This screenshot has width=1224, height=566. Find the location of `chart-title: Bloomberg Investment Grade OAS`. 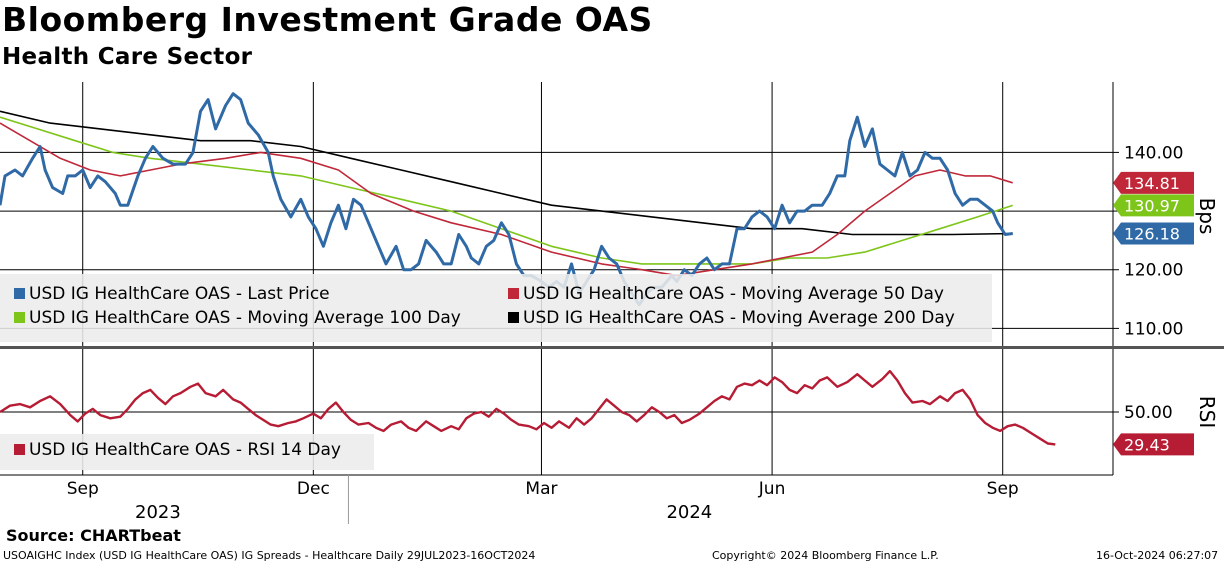

chart-title: Bloomberg Investment Grade OAS is located at coordinates (327, 19).